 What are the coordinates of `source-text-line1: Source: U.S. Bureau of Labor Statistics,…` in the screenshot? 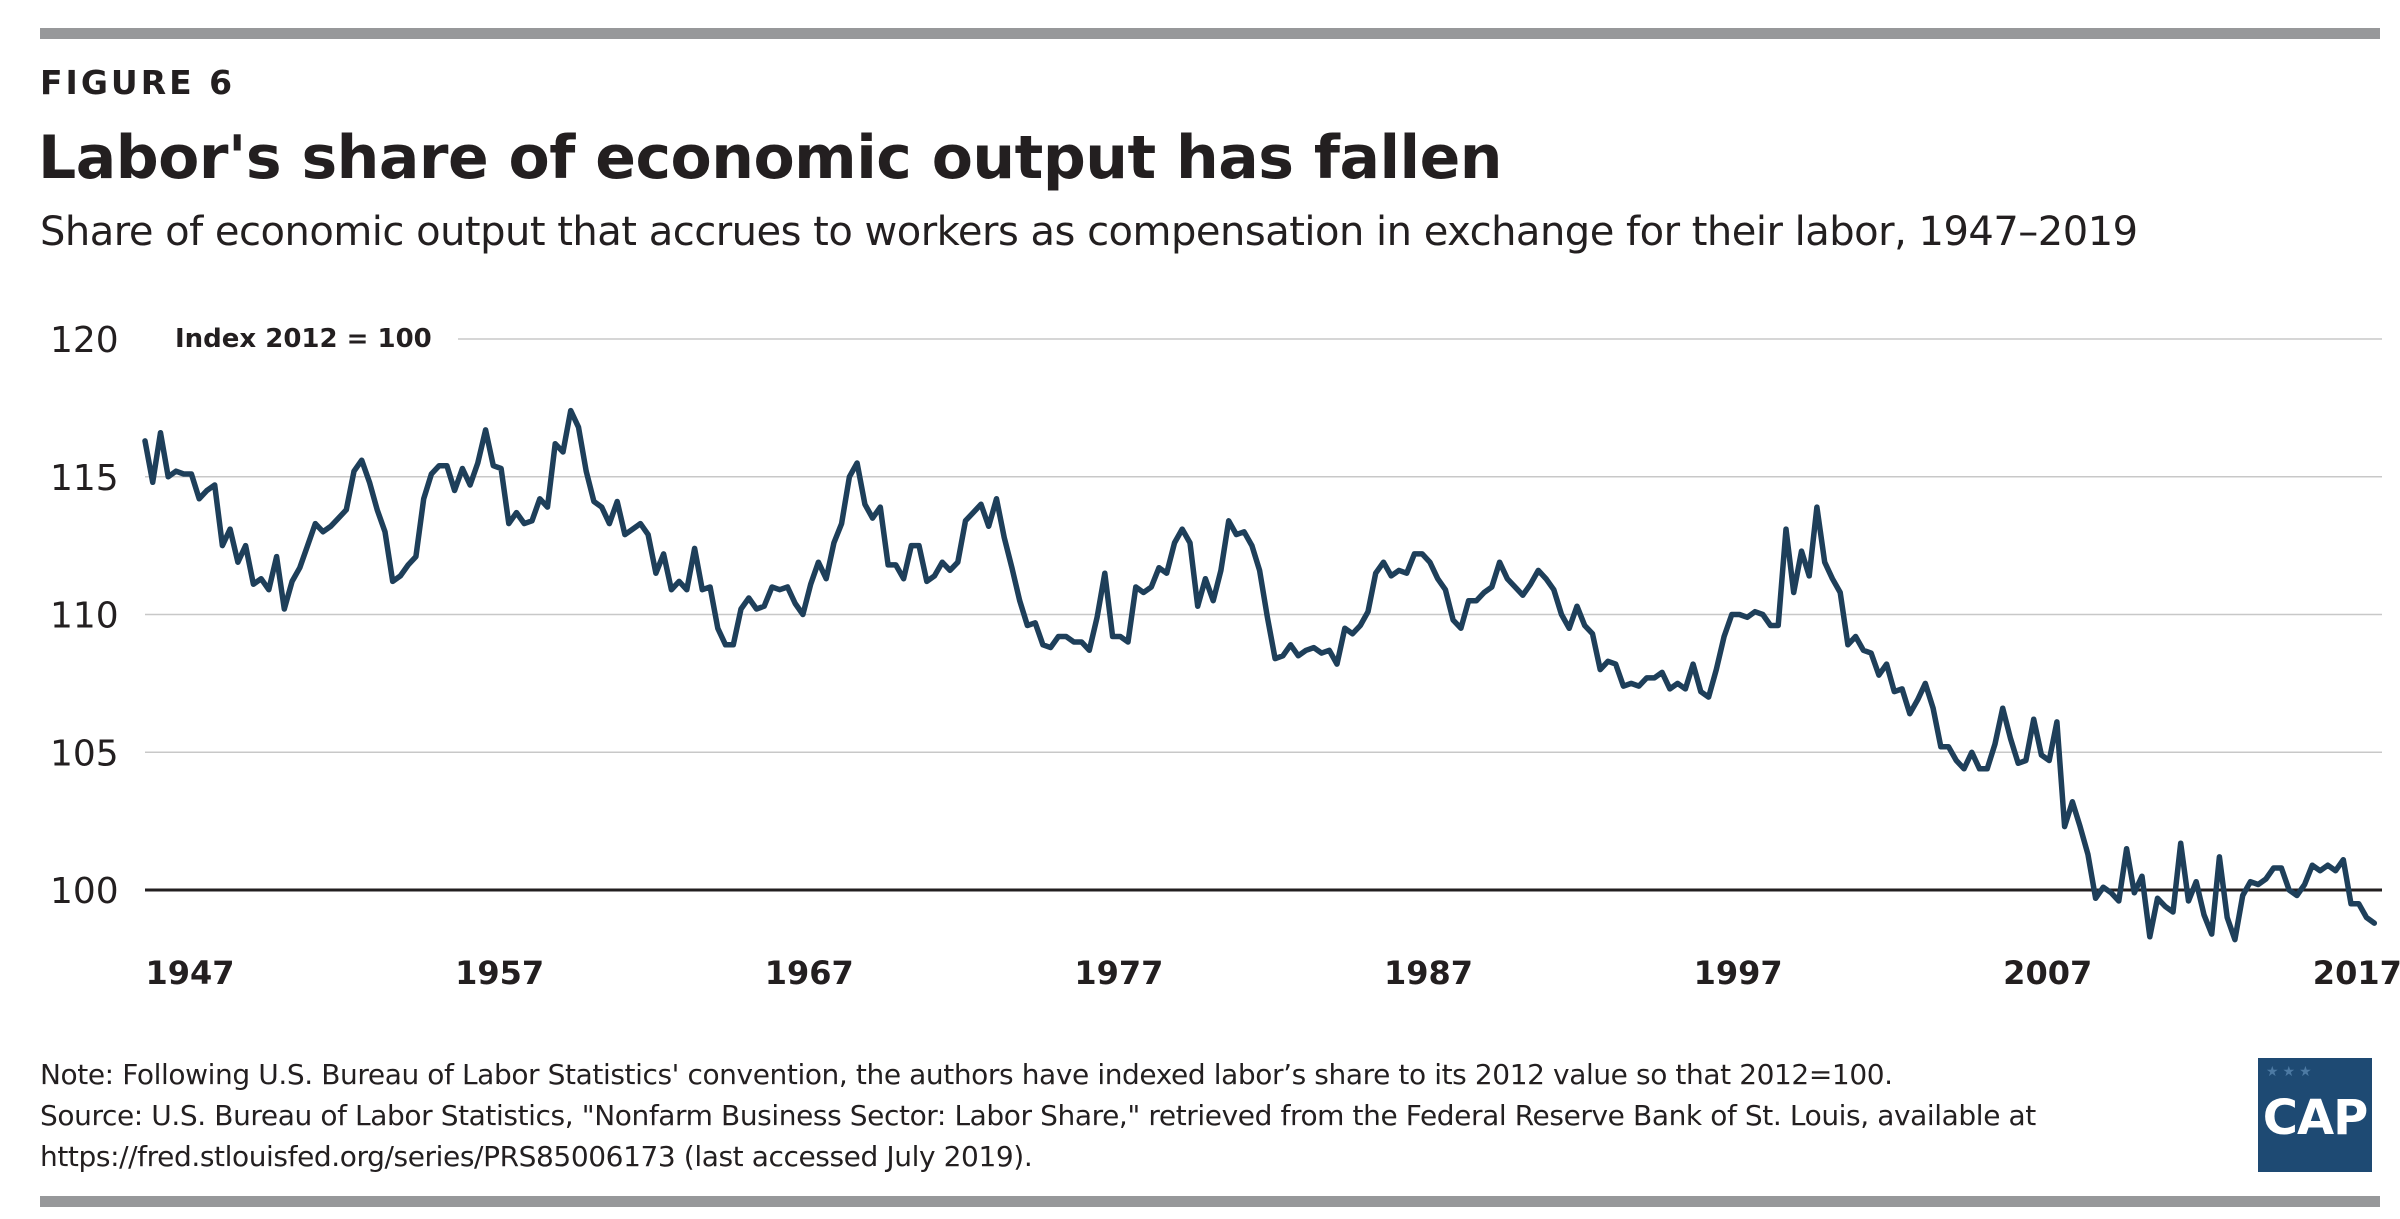 It's located at (1038, 1115).